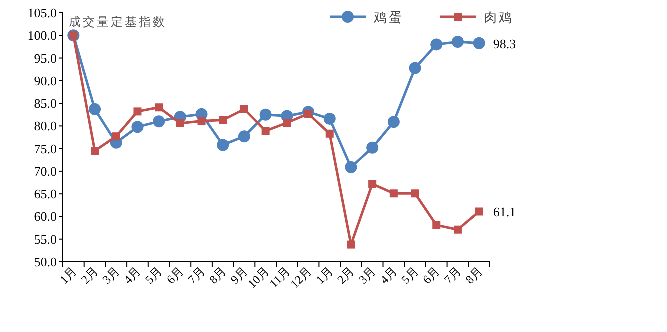 The height and width of the screenshot is (332, 667). What do you see at coordinates (504, 44) in the screenshot?
I see `data-label: 98.3` at bounding box center [504, 44].